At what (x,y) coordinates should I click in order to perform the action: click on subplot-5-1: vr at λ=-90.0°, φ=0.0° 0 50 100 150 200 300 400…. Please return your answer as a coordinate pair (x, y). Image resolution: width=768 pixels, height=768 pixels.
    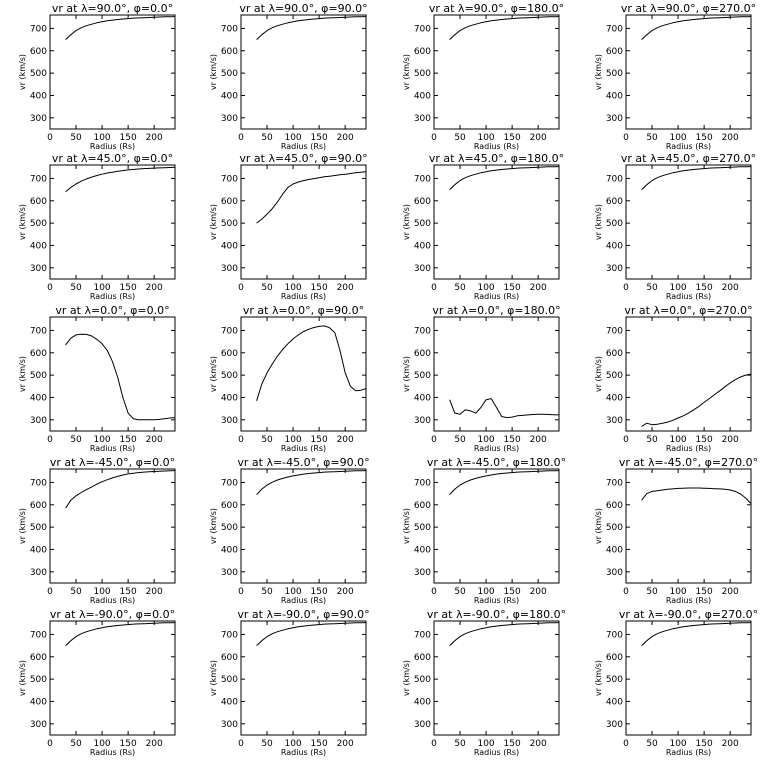
    Looking at the image, I should click on (97, 682).